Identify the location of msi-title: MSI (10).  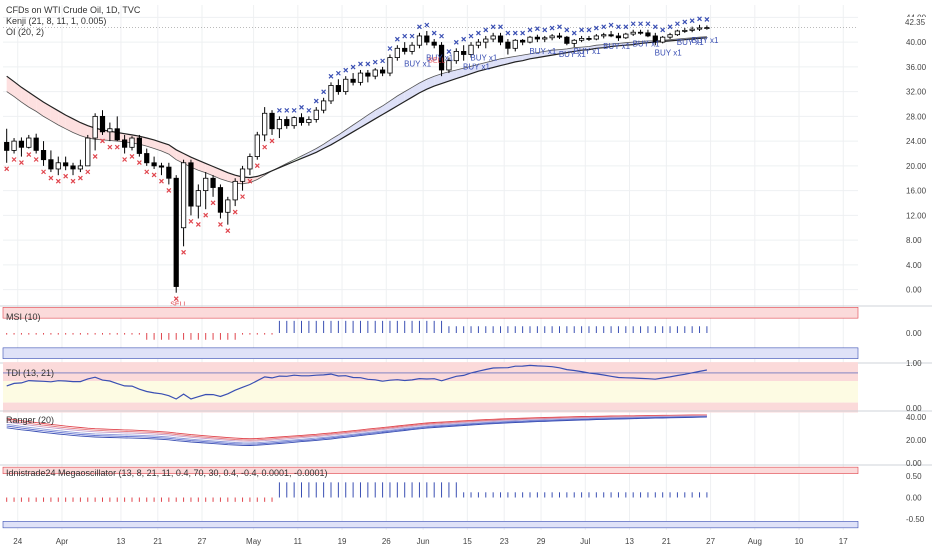
(23, 317).